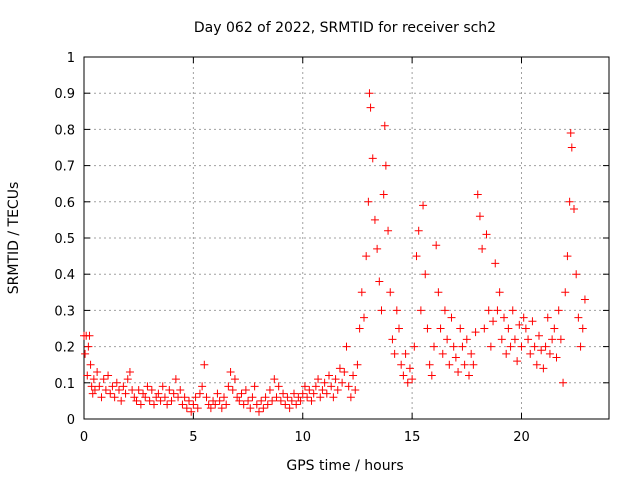  Describe the element at coordinates (64, 348) in the screenshot. I see `y-tick-label: 0.2` at that location.